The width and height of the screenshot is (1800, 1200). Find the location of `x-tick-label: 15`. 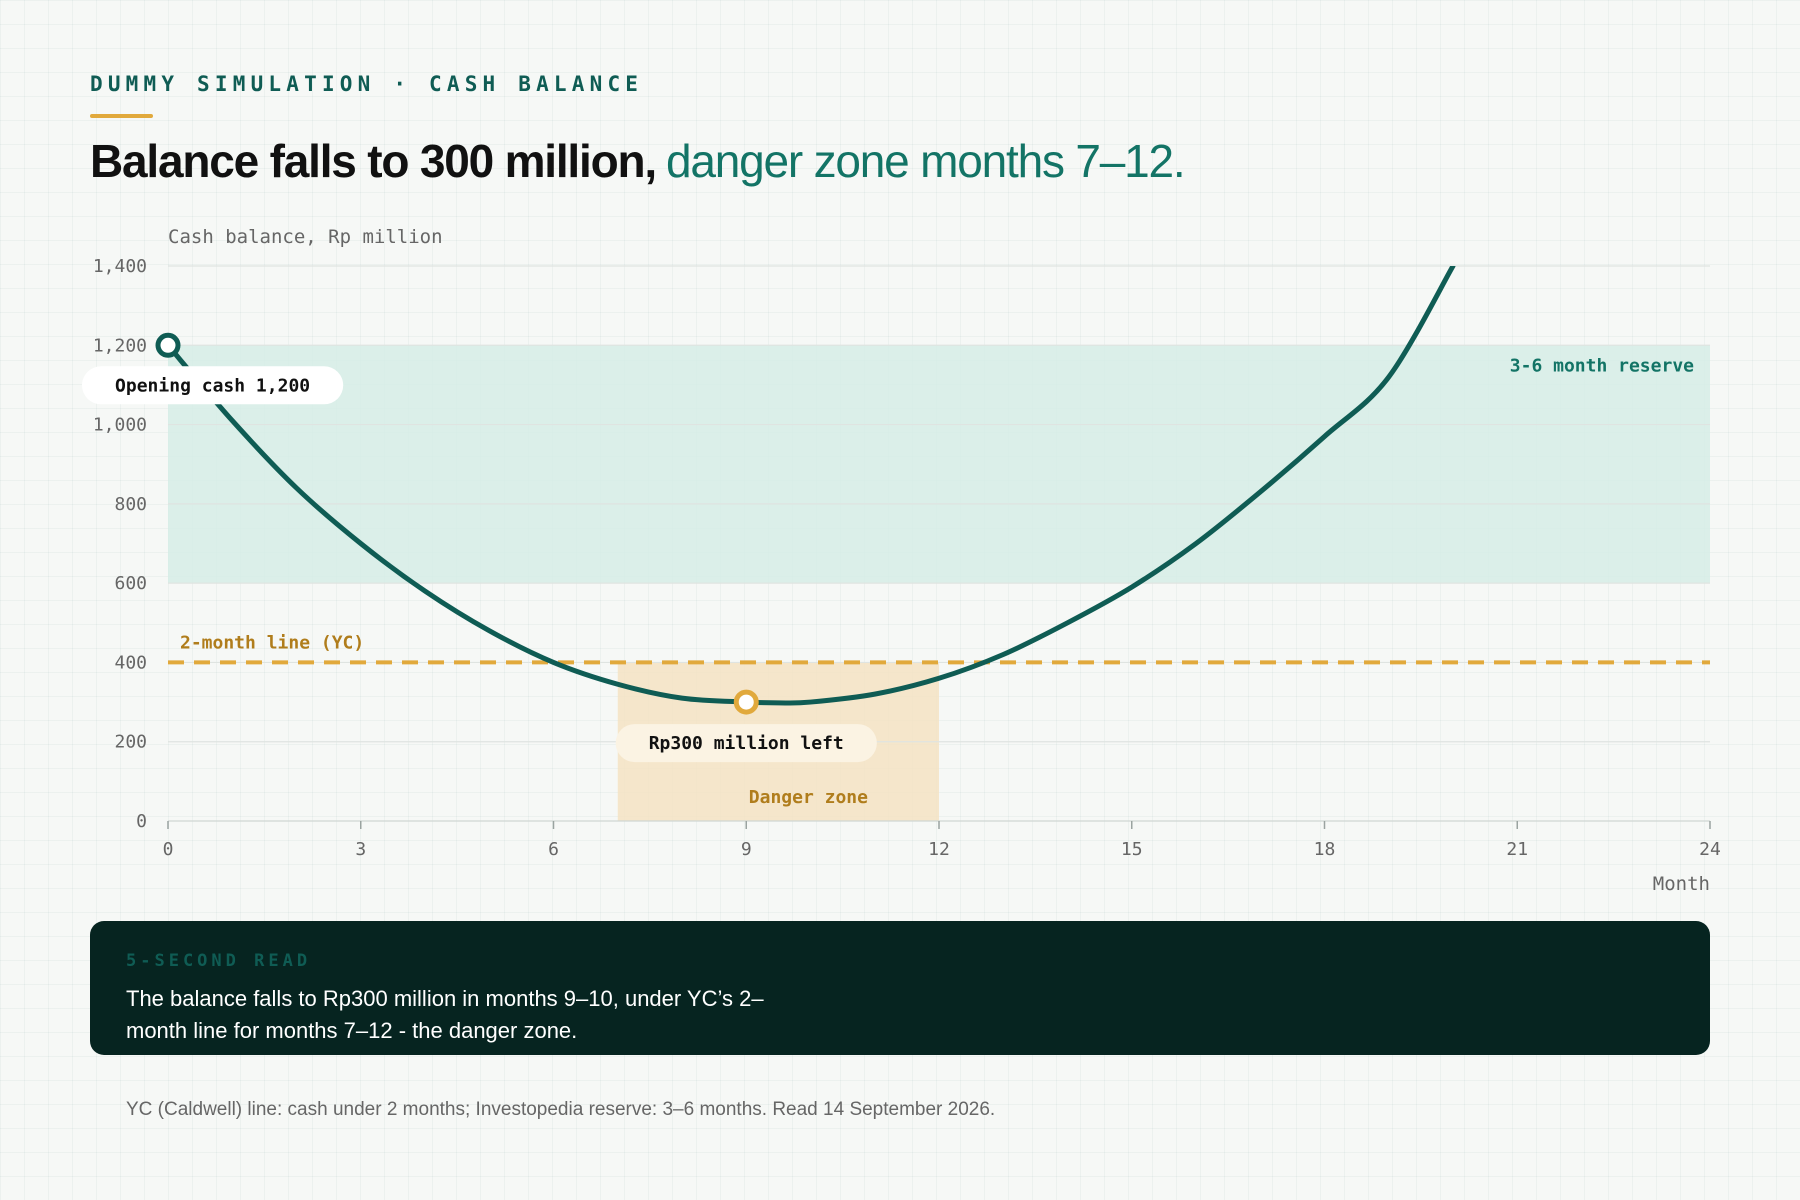

x-tick-label: 15 is located at coordinates (1132, 849).